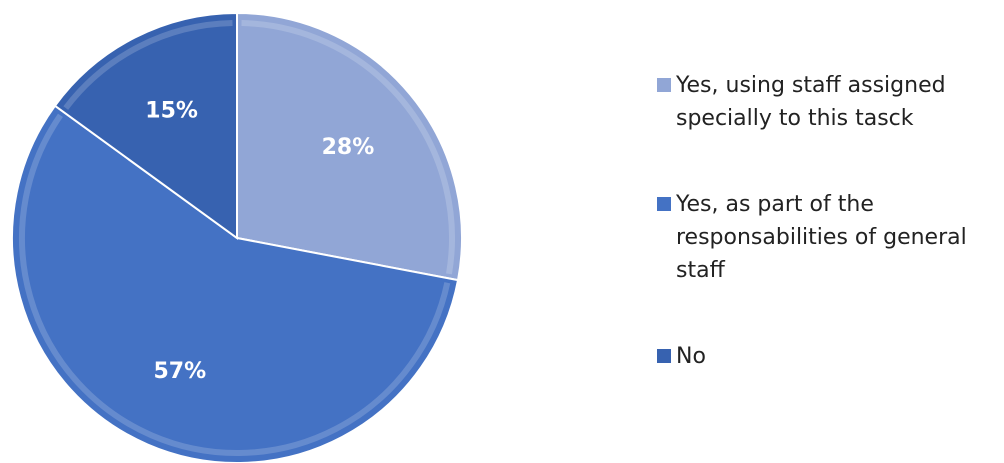 This screenshot has height=463, width=1004. I want to click on slice-no, so click(145, 125).